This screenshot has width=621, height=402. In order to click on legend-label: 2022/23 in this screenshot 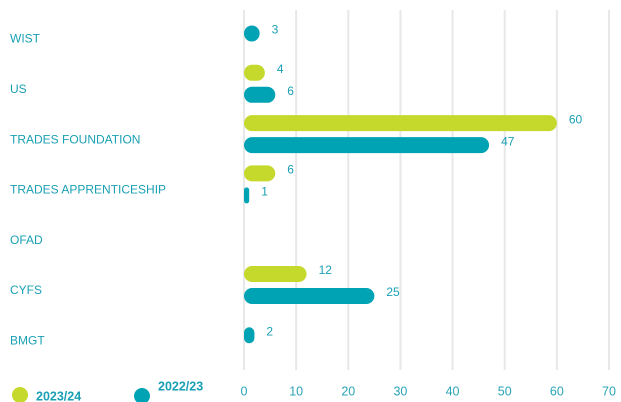, I will do `click(180, 386)`.